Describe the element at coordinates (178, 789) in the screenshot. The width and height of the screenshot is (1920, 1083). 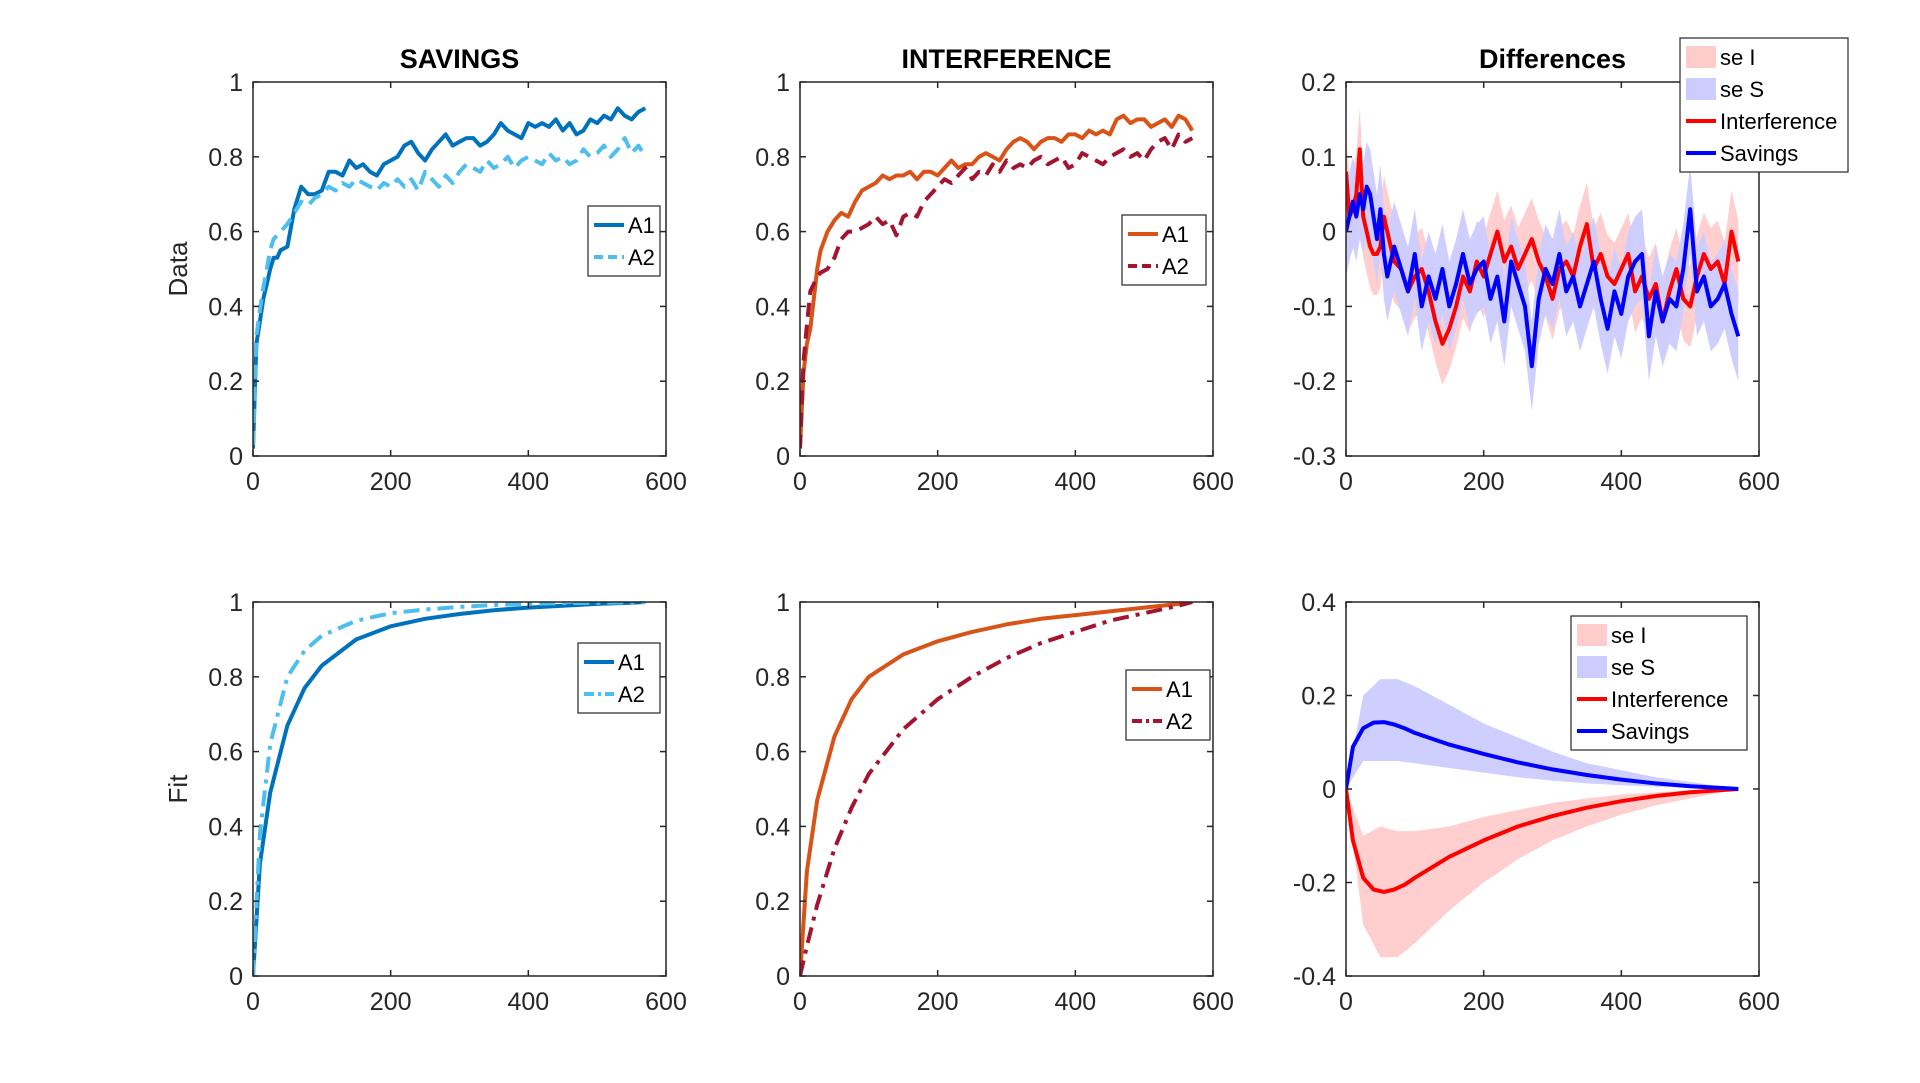
I see `savings-fit-ylabel: Fit` at that location.